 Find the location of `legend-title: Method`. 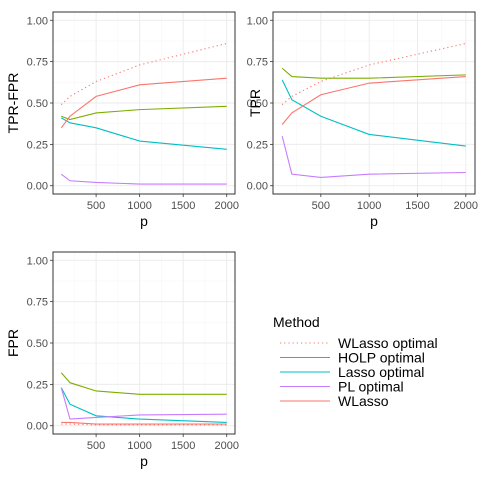

legend-title: Method is located at coordinates (296, 322).